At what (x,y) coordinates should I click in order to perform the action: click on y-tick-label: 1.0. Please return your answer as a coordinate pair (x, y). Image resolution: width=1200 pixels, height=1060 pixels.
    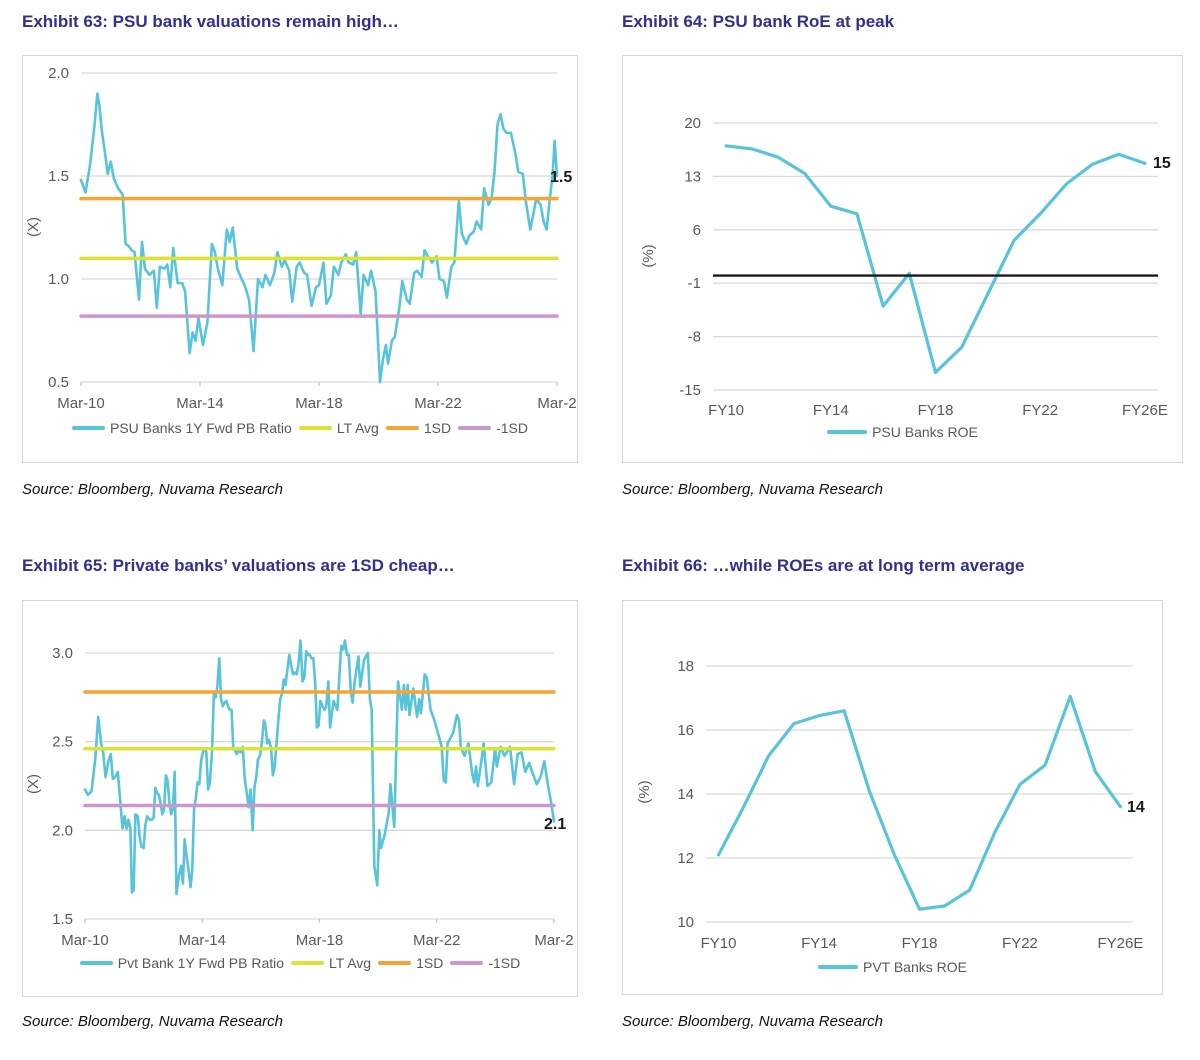
    Looking at the image, I should click on (58, 279).